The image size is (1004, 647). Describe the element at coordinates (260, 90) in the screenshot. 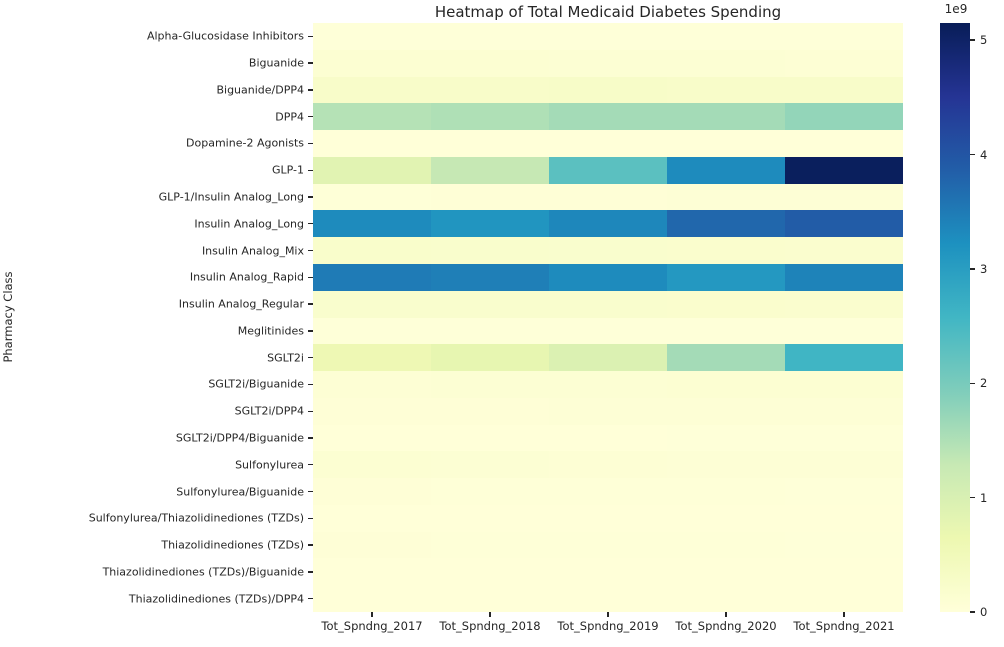

I see `row-label: Biguanide/DPP4` at that location.